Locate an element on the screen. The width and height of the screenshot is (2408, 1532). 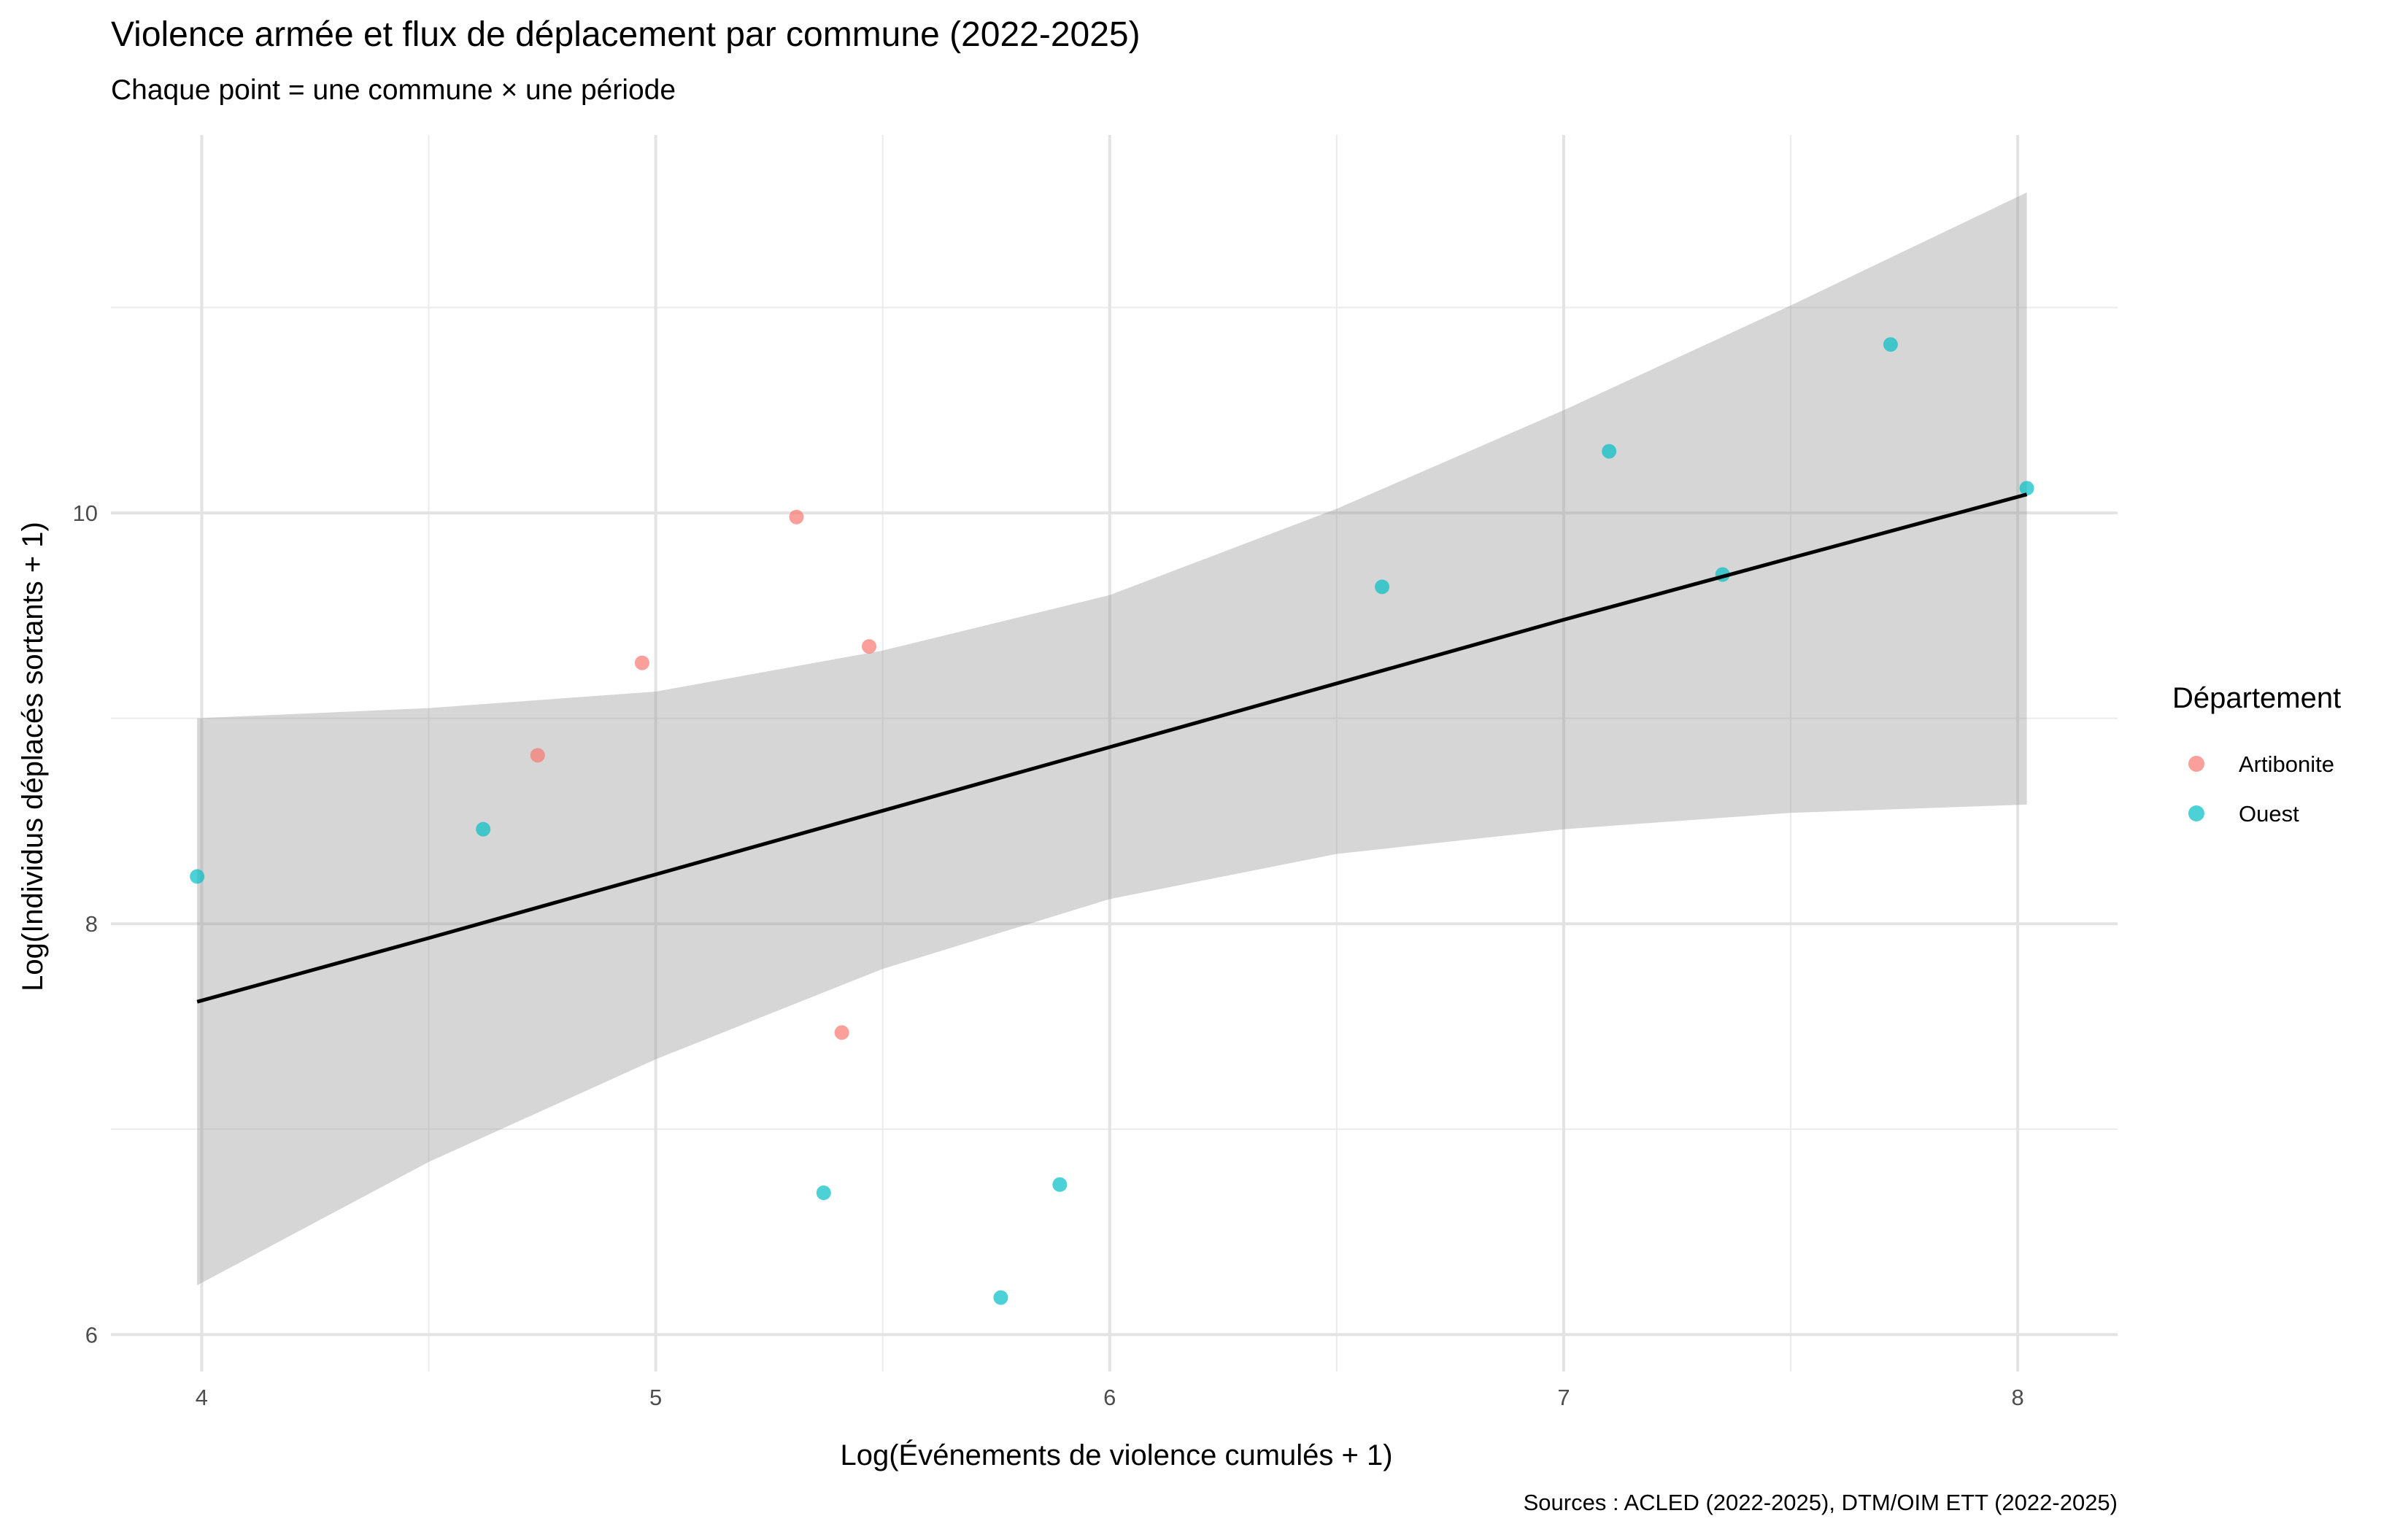
x-tick-label: 8 is located at coordinates (2017, 1398).